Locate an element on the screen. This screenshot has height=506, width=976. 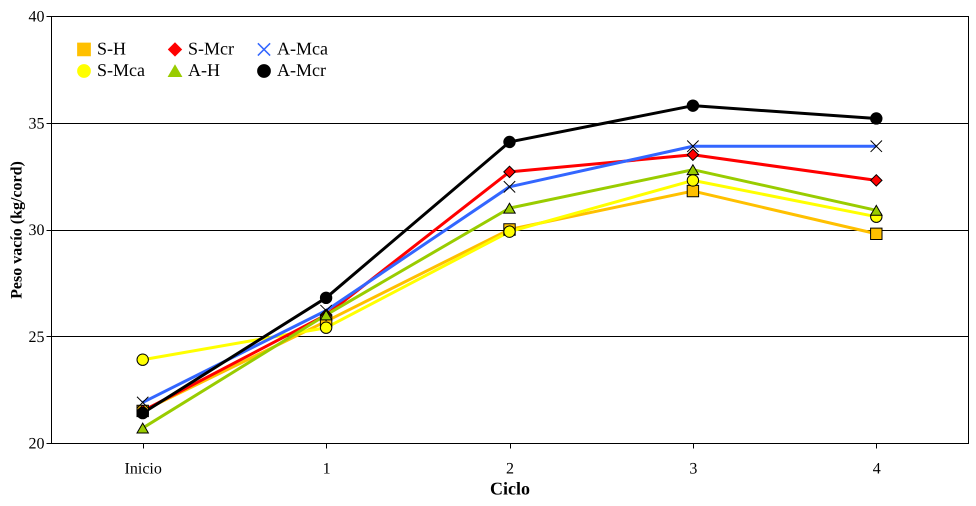
x-tick-label: 2 is located at coordinates (510, 469).